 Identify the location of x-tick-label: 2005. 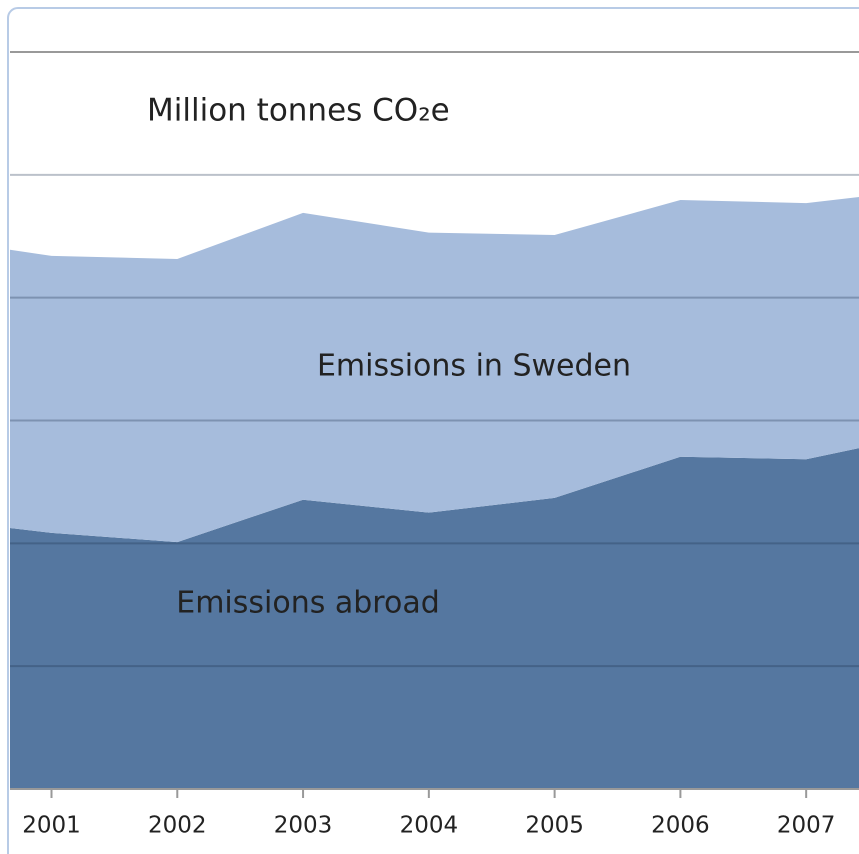
(554, 826).